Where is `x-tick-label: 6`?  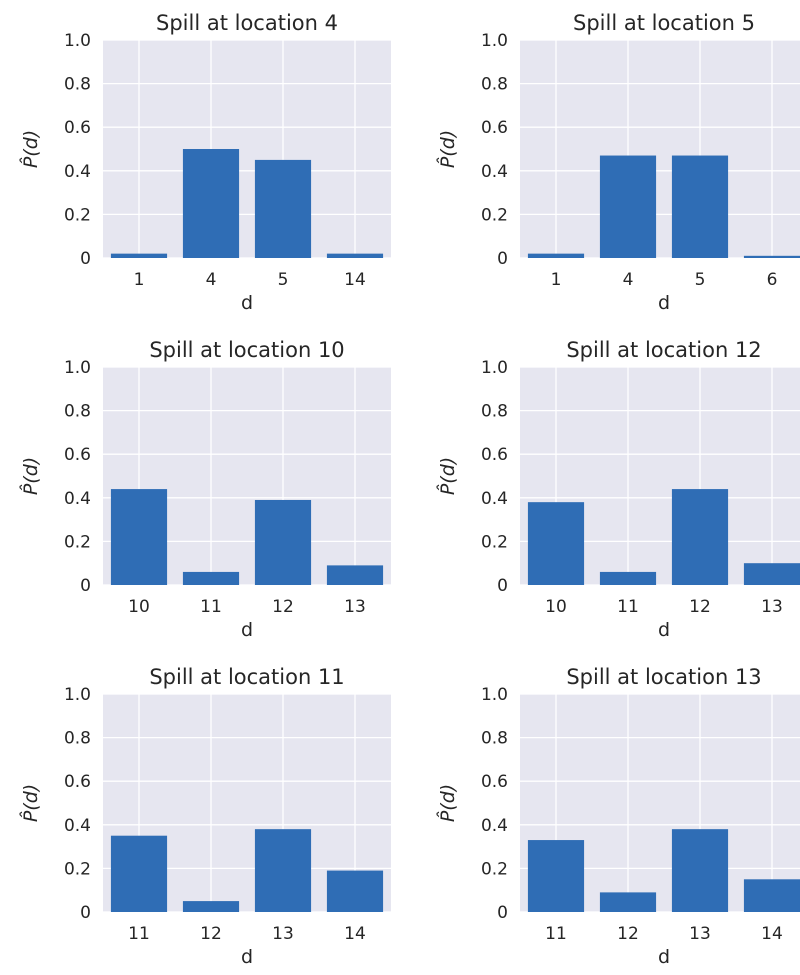 x-tick-label: 6 is located at coordinates (772, 280).